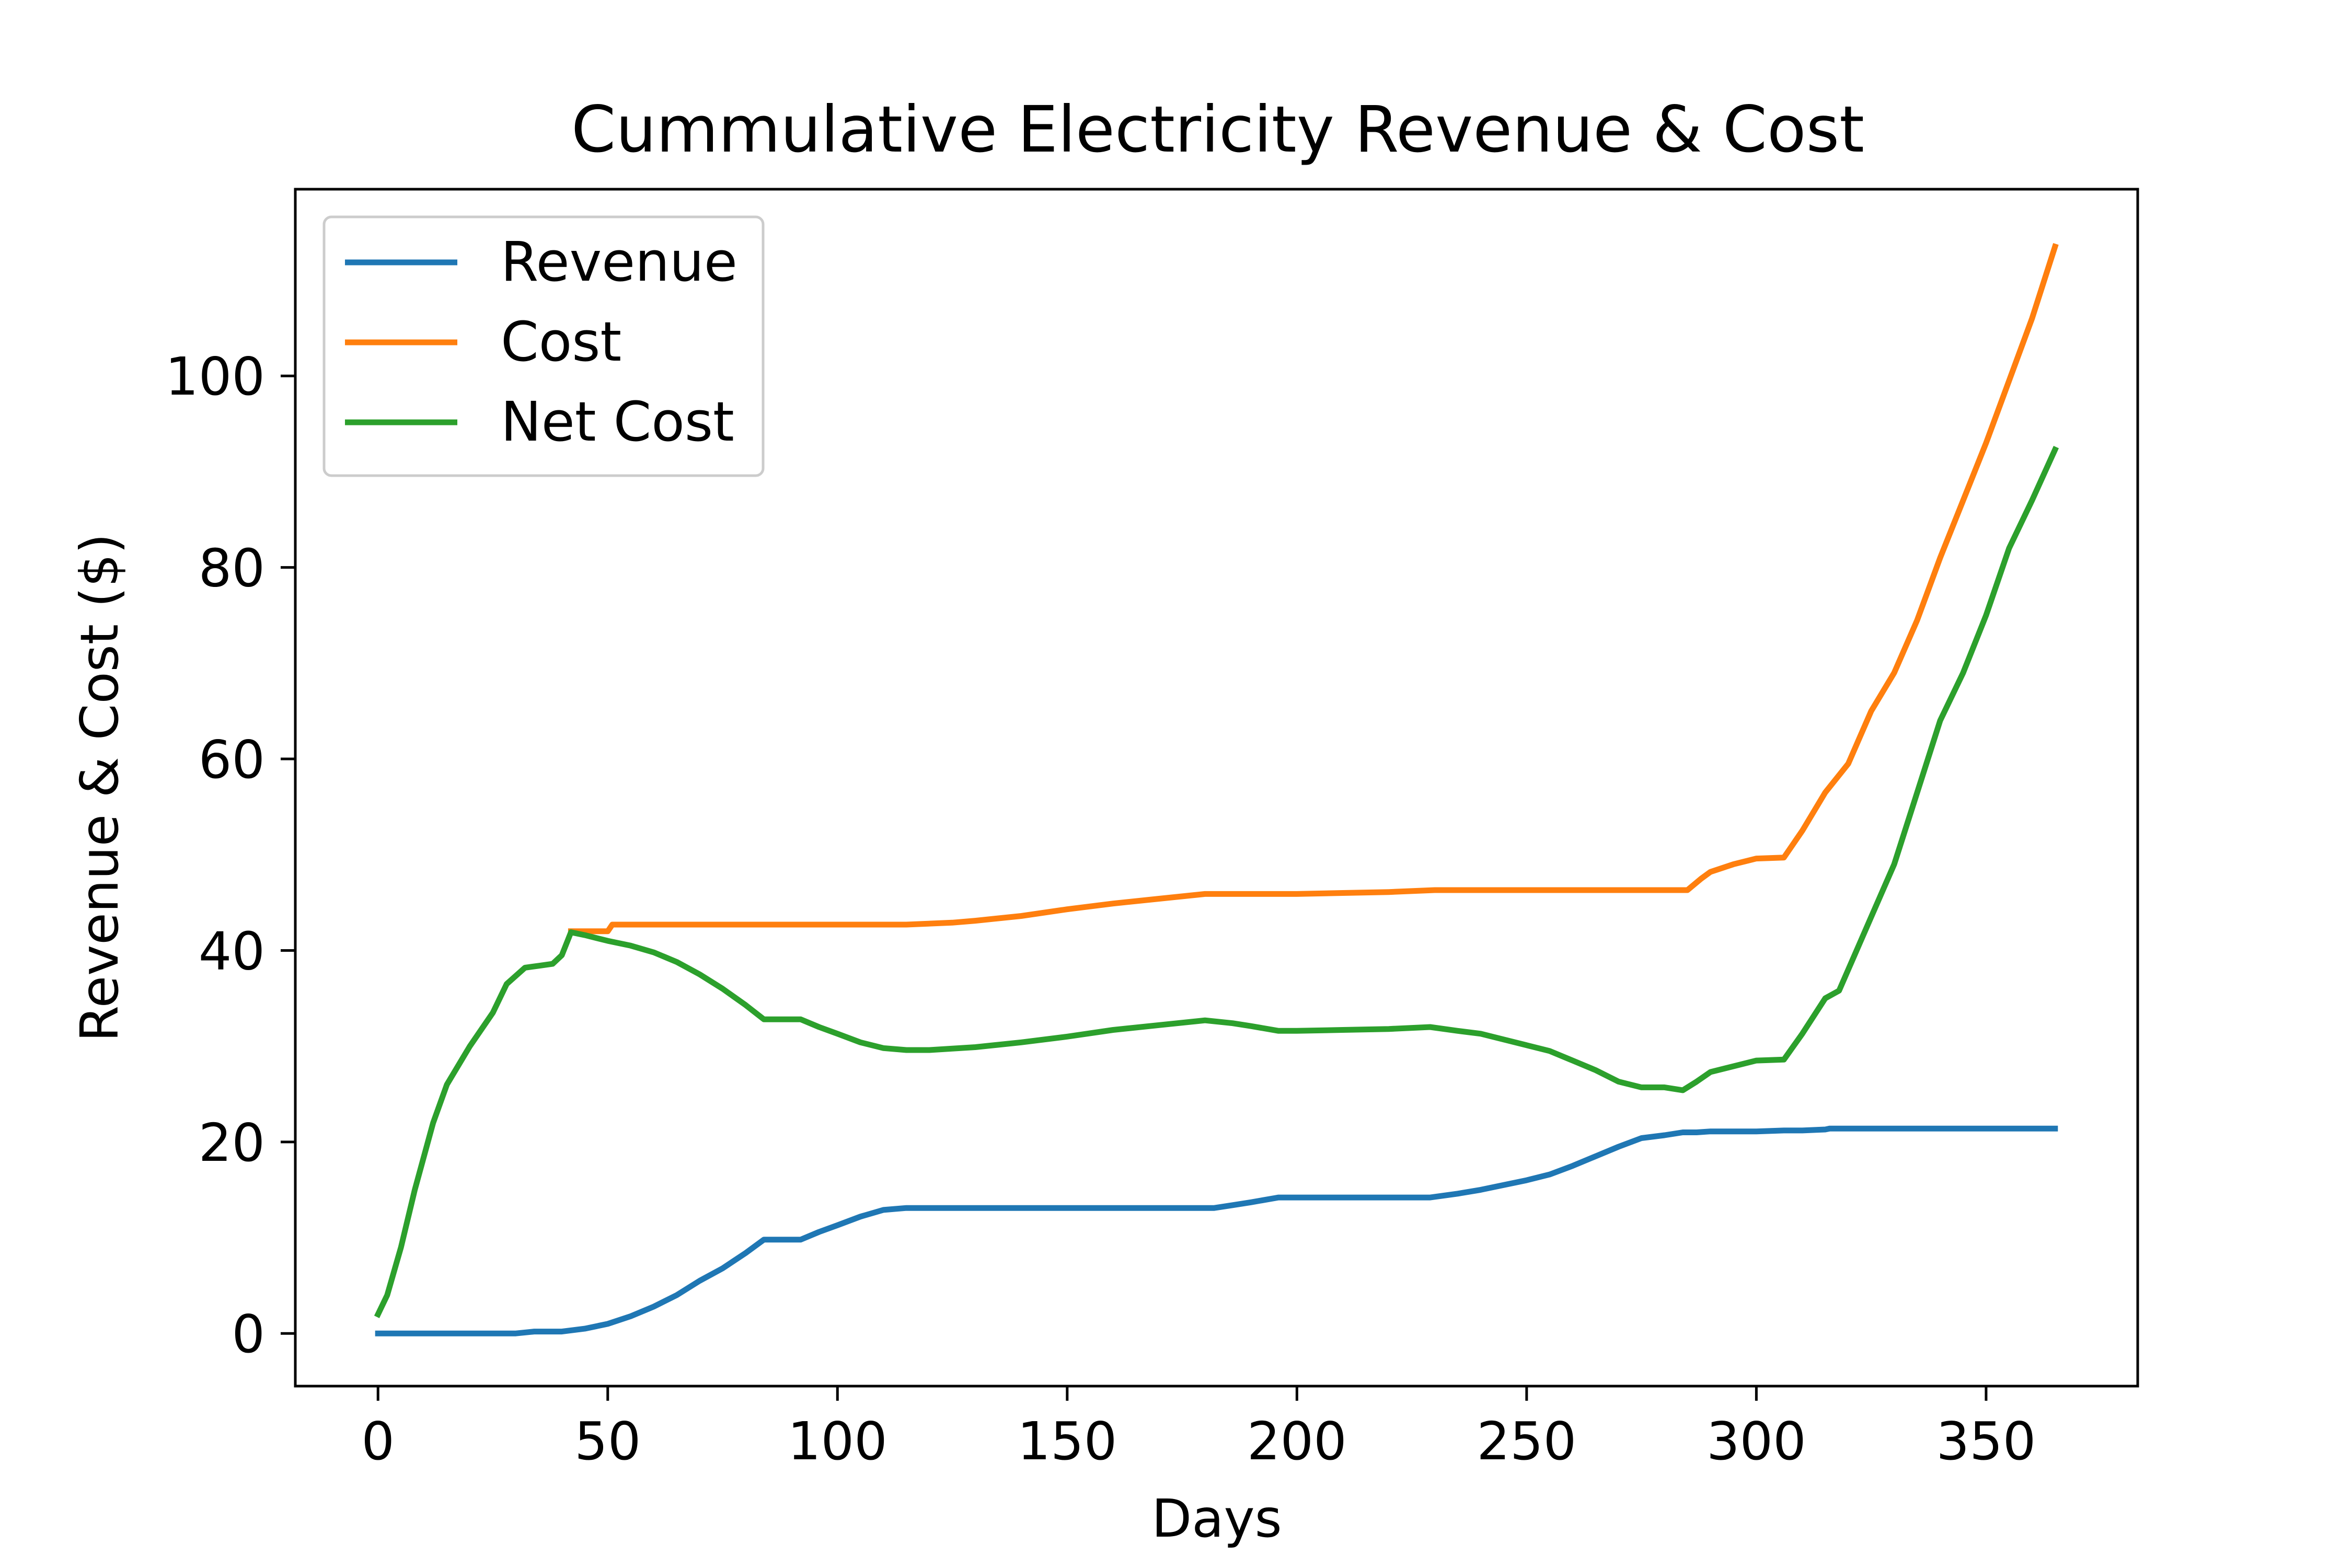 The image size is (2352, 1568). I want to click on y-tick-label: 100, so click(215, 376).